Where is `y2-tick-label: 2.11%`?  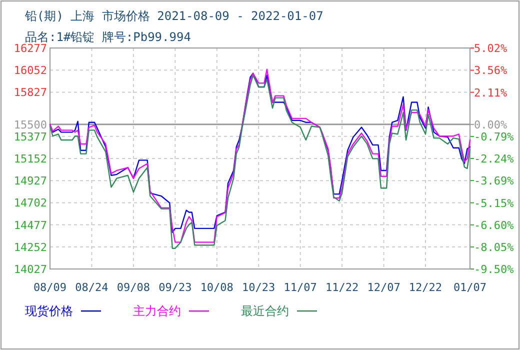 y2-tick-label: 2.11% is located at coordinates (491, 93).